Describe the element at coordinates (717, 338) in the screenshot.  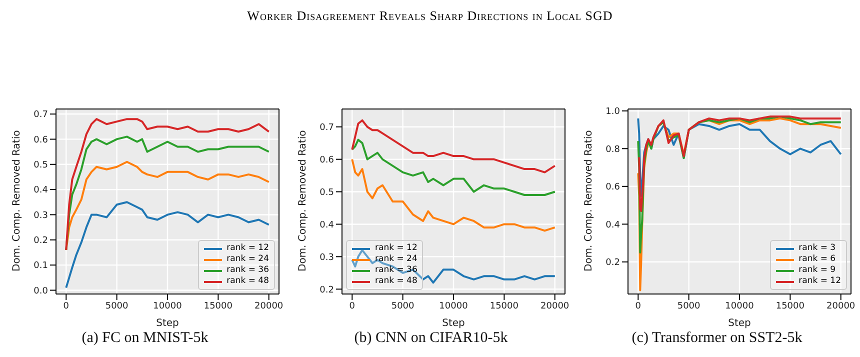
I see `text: (c) Transformer on SST2-5k` at that location.